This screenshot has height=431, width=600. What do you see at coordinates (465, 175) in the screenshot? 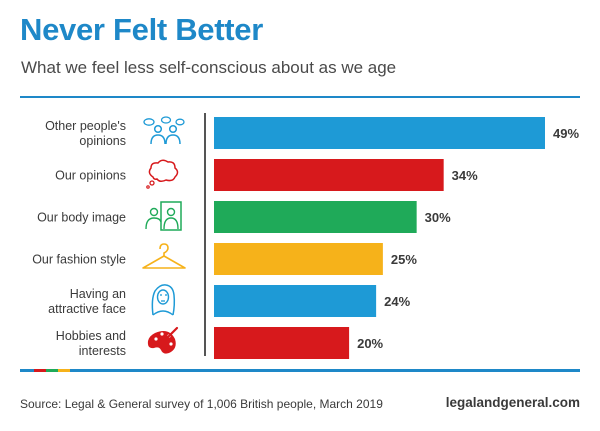
I see `bar-value-label: 34%` at bounding box center [465, 175].